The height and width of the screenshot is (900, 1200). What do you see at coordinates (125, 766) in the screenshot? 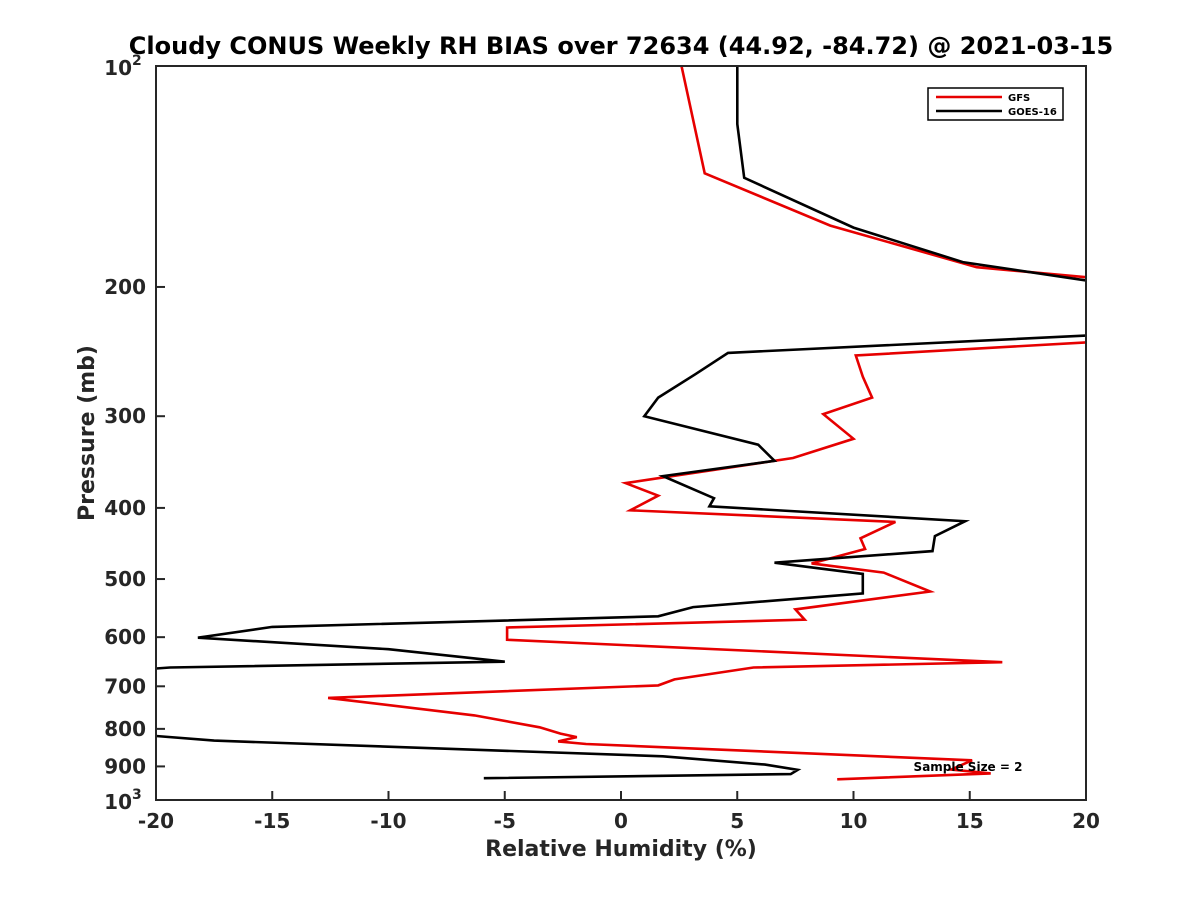
I see `y-tick-label: 900` at bounding box center [125, 766].